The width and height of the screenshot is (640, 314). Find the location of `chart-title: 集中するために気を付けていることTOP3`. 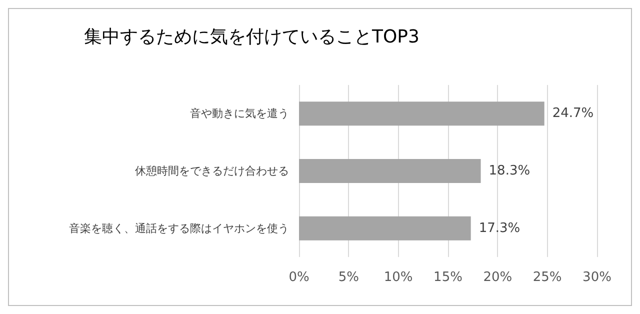

chart-title: 集中するために気を付けていることTOP3 is located at coordinates (252, 37).